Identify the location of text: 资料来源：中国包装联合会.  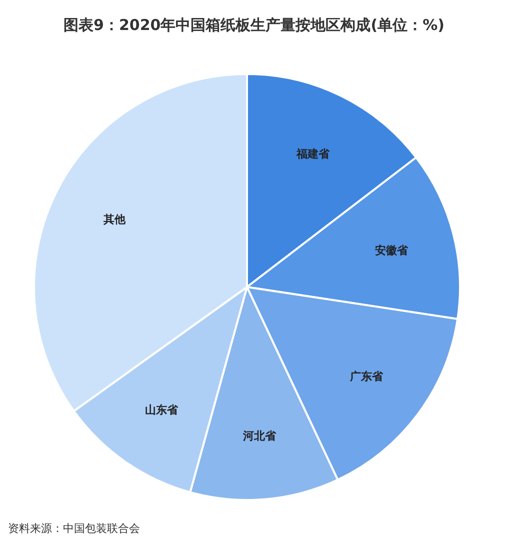
(74, 528).